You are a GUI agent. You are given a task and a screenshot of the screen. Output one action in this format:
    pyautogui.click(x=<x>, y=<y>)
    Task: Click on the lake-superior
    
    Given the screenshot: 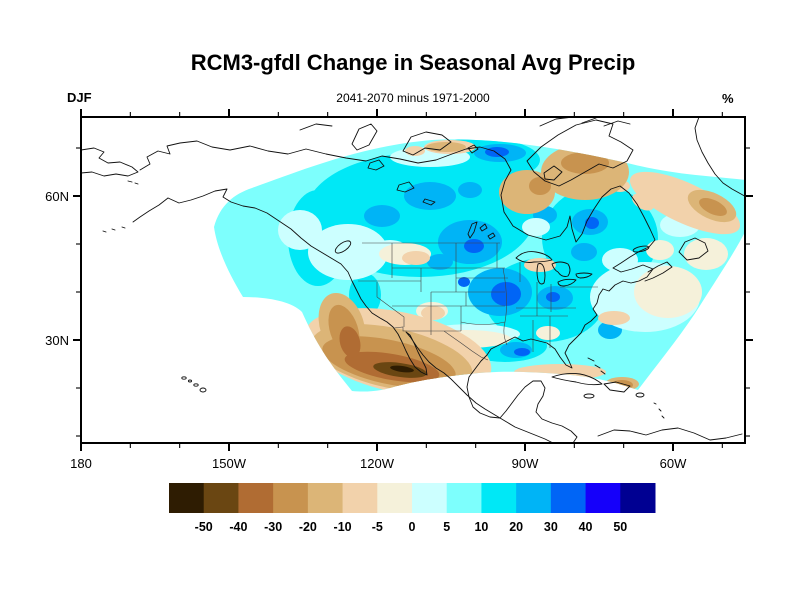 What is the action you would take?
    pyautogui.click(x=534, y=257)
    